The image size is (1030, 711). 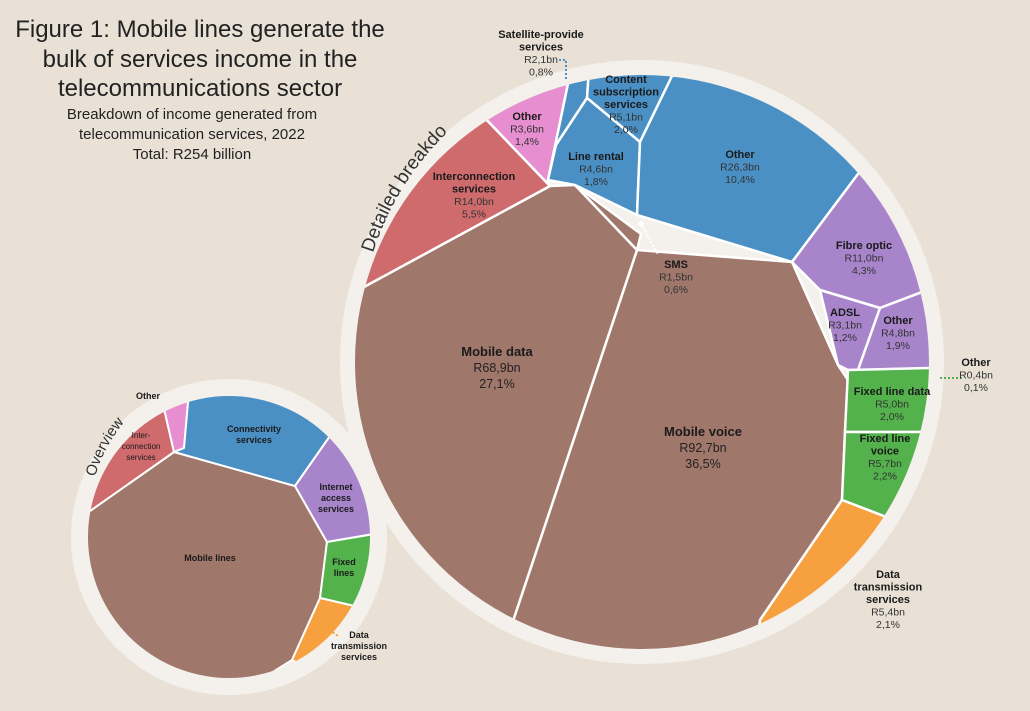 What do you see at coordinates (885, 477) in the screenshot?
I see `slice-percent: 2,2%` at bounding box center [885, 477].